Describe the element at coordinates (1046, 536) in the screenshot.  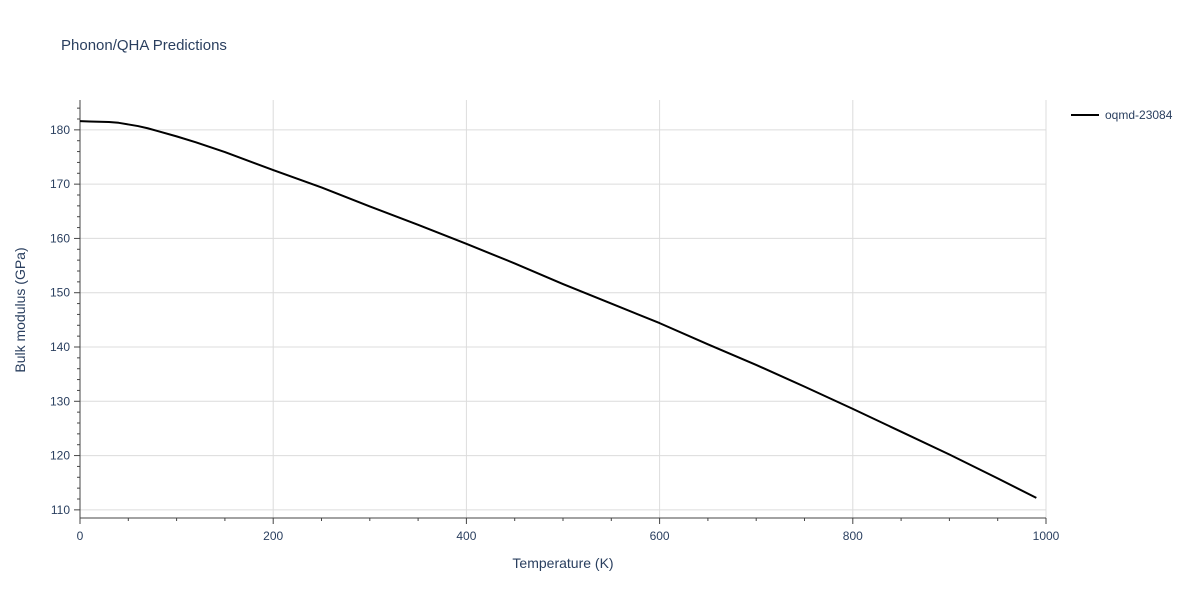
I see `x-tick-label: 1000` at that location.